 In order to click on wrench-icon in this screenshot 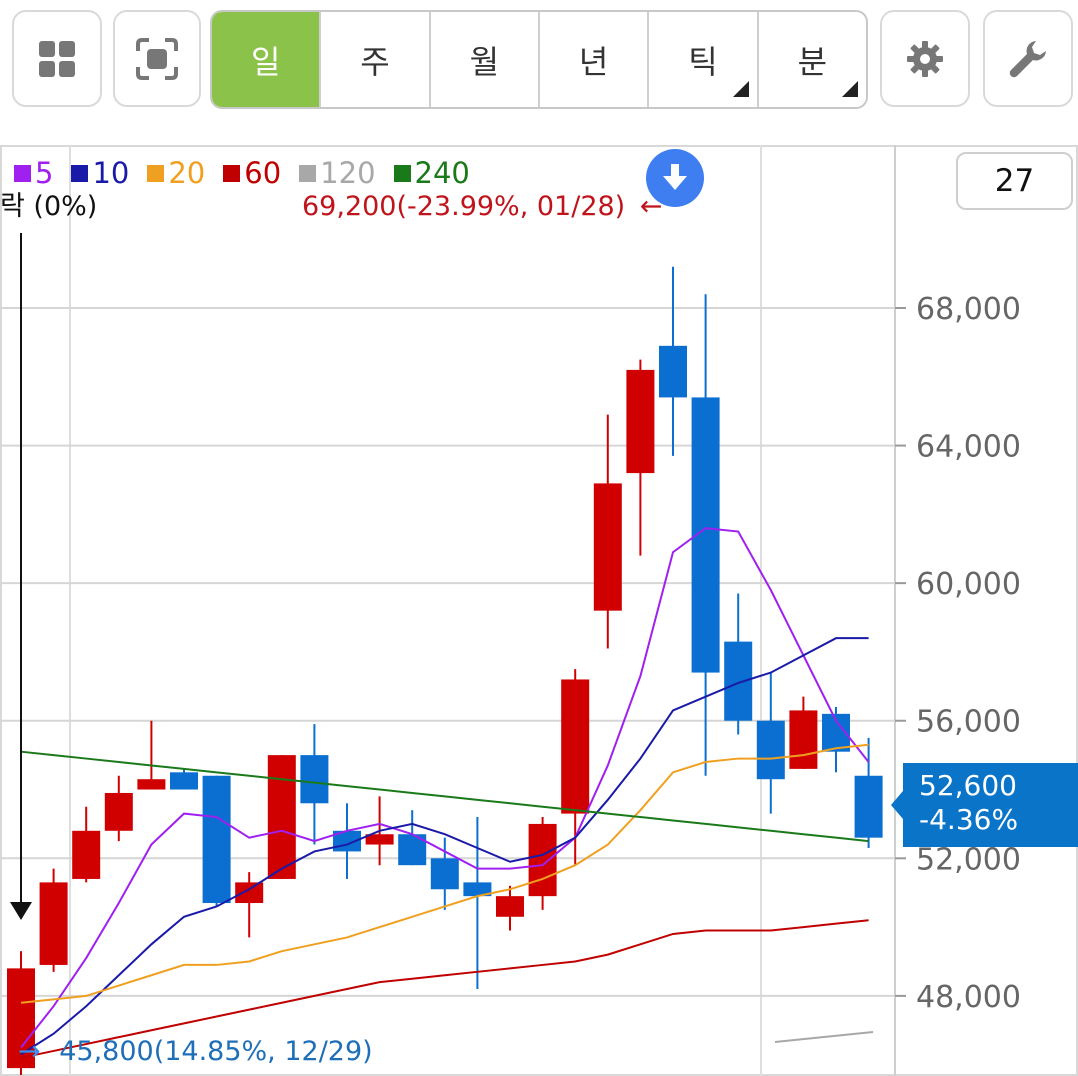, I will do `click(1027, 58)`.